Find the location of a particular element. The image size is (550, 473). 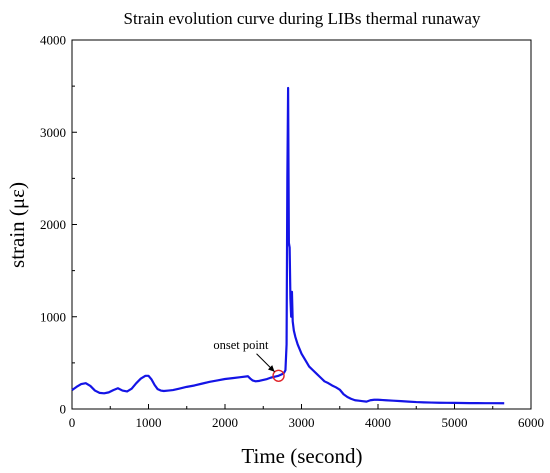

y-tick-label: 3000 is located at coordinates (53, 132).